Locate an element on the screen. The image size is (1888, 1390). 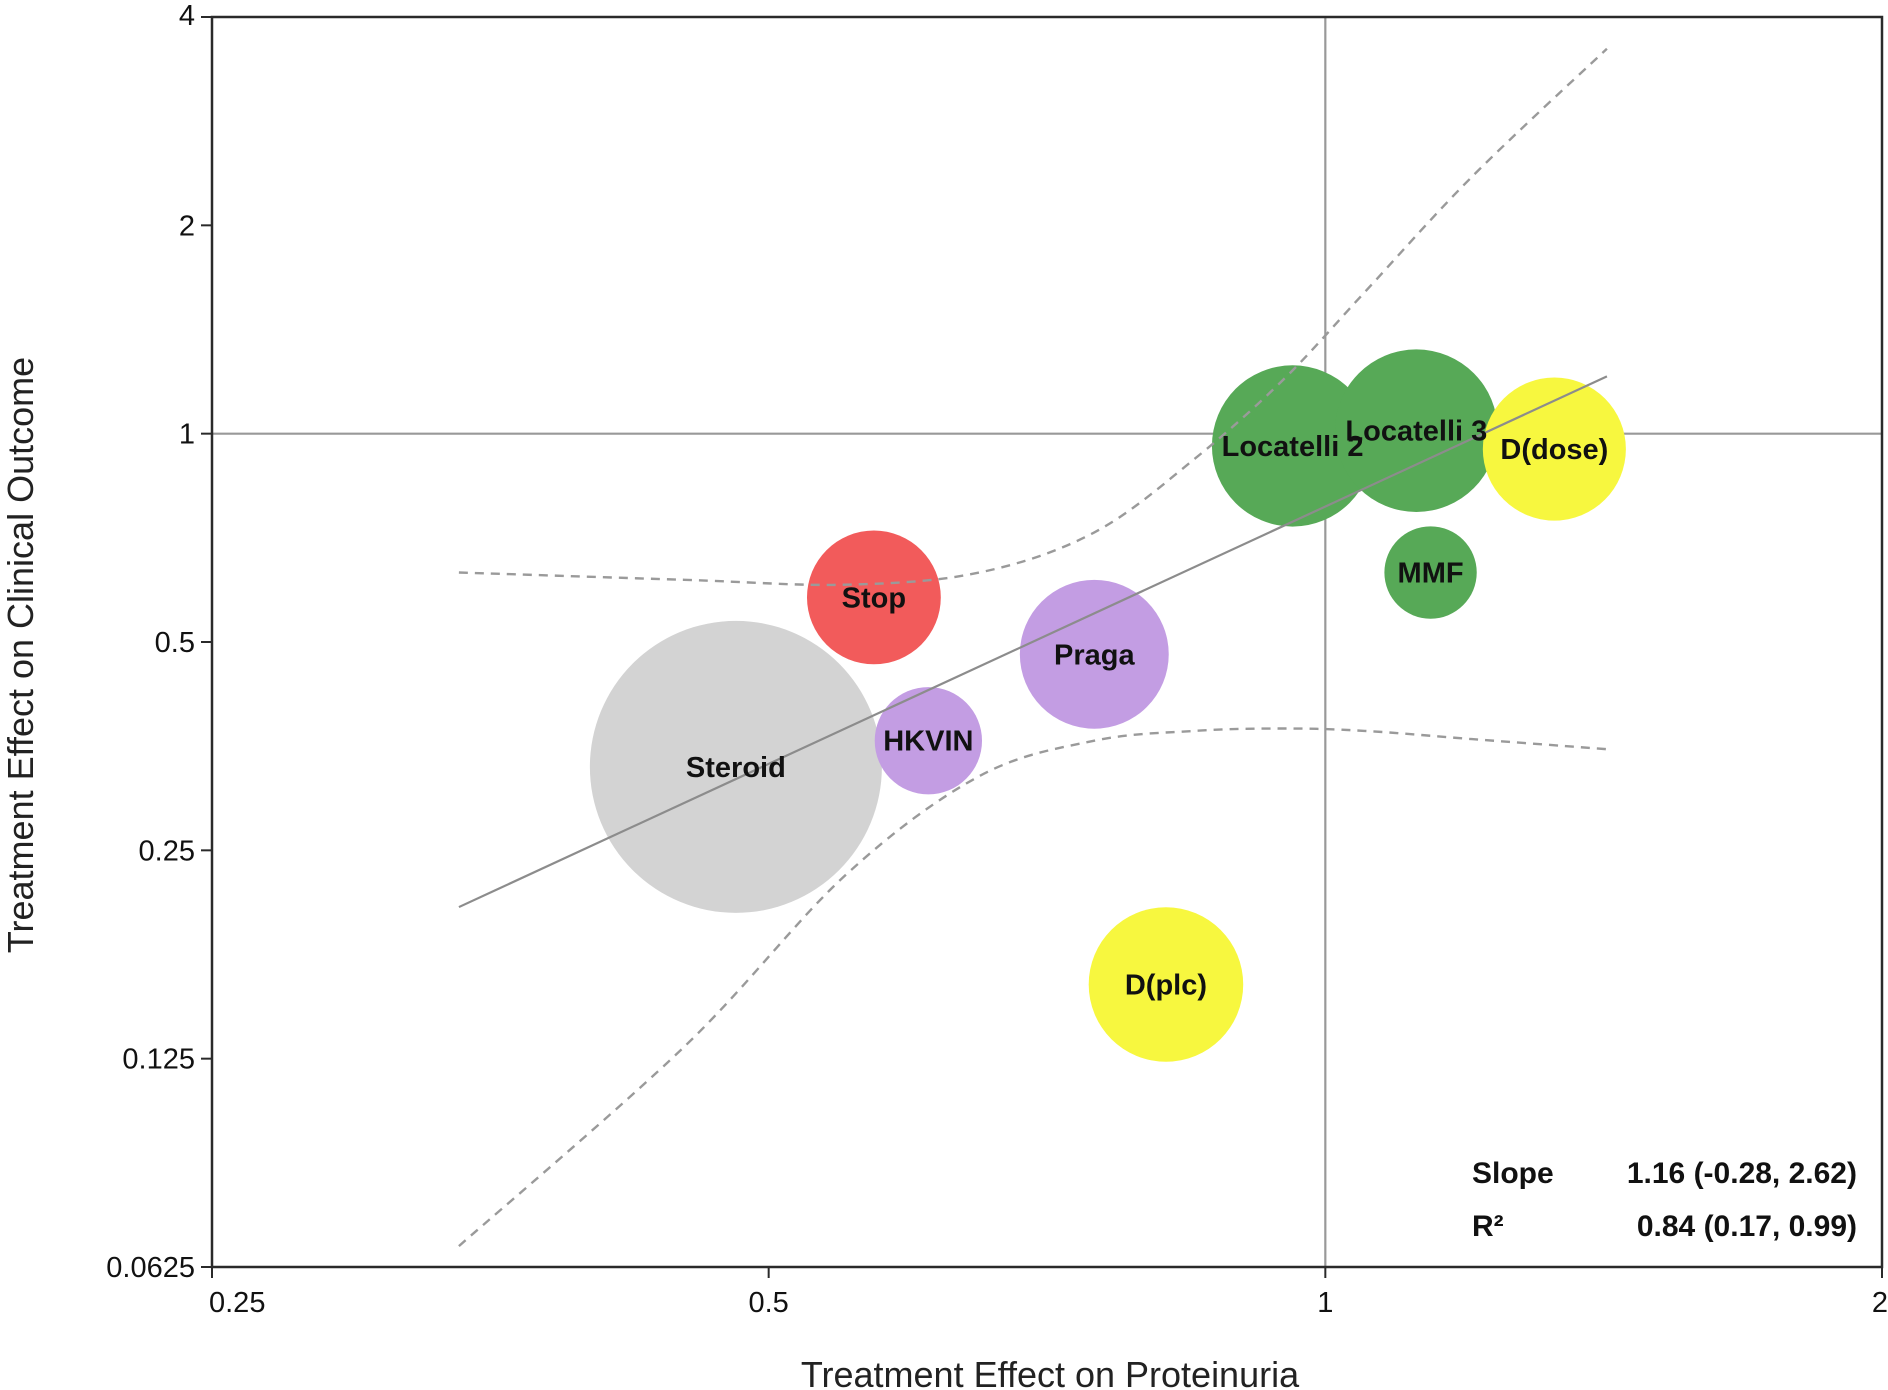
bubble-label-praga: Praga is located at coordinates (1094, 655).